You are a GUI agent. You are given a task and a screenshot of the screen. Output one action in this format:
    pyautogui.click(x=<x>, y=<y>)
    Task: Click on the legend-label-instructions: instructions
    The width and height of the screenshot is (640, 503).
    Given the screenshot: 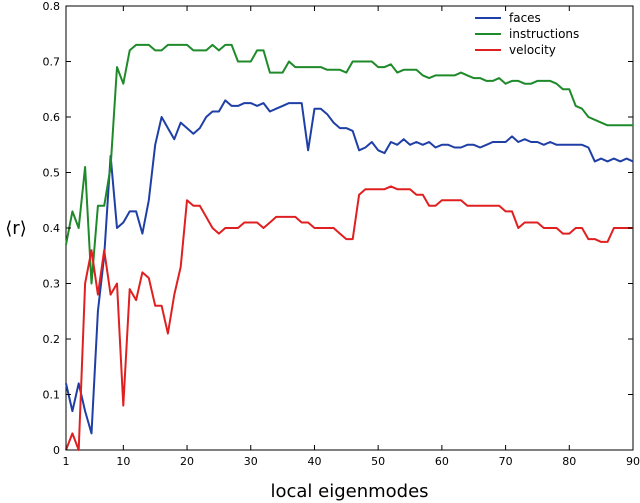 What is the action you would take?
    pyautogui.click(x=544, y=34)
    